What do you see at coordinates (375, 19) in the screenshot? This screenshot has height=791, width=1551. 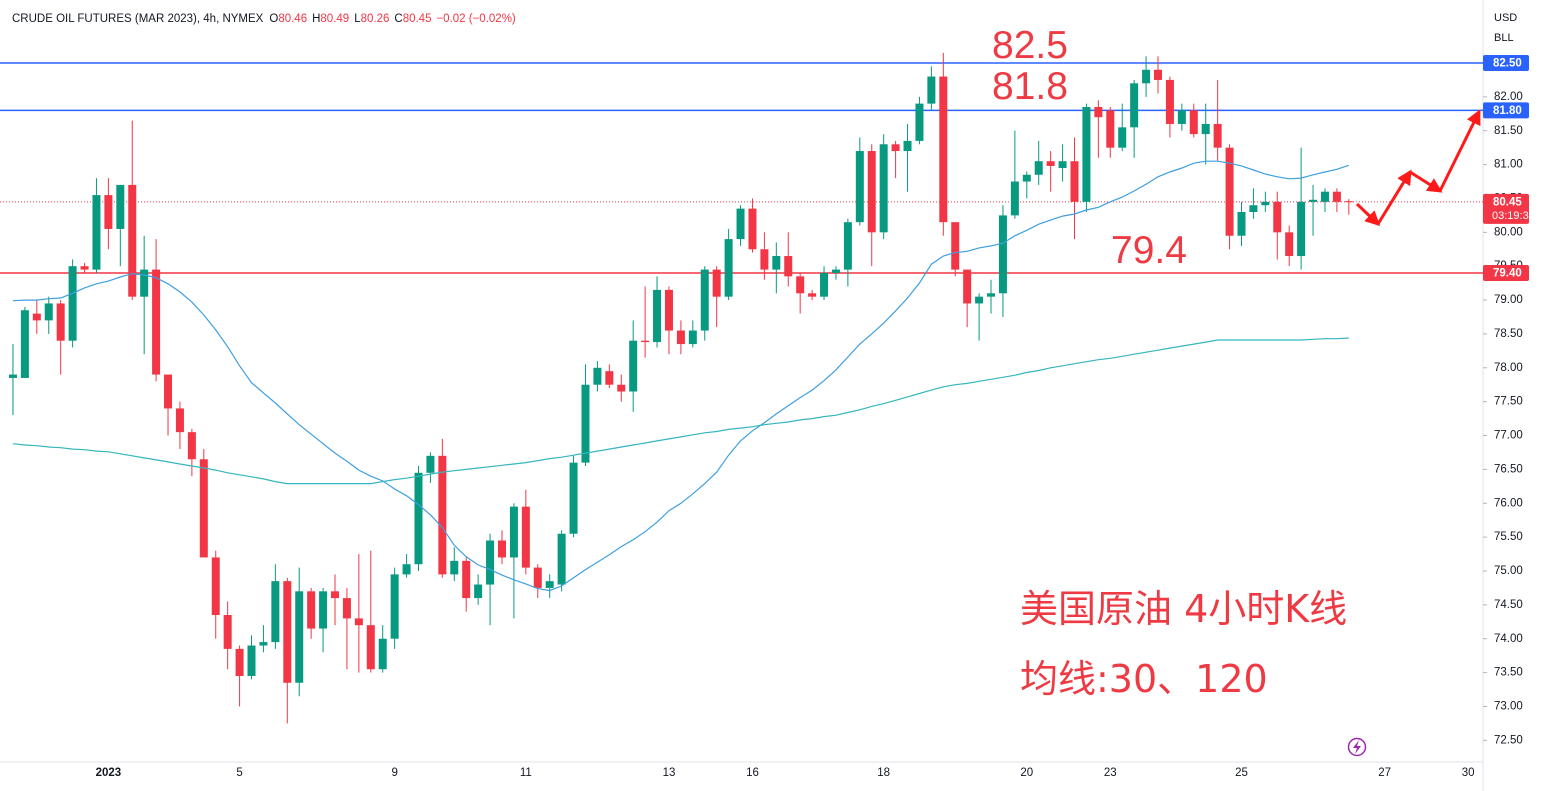 I see `legend-value: 80.26` at bounding box center [375, 19].